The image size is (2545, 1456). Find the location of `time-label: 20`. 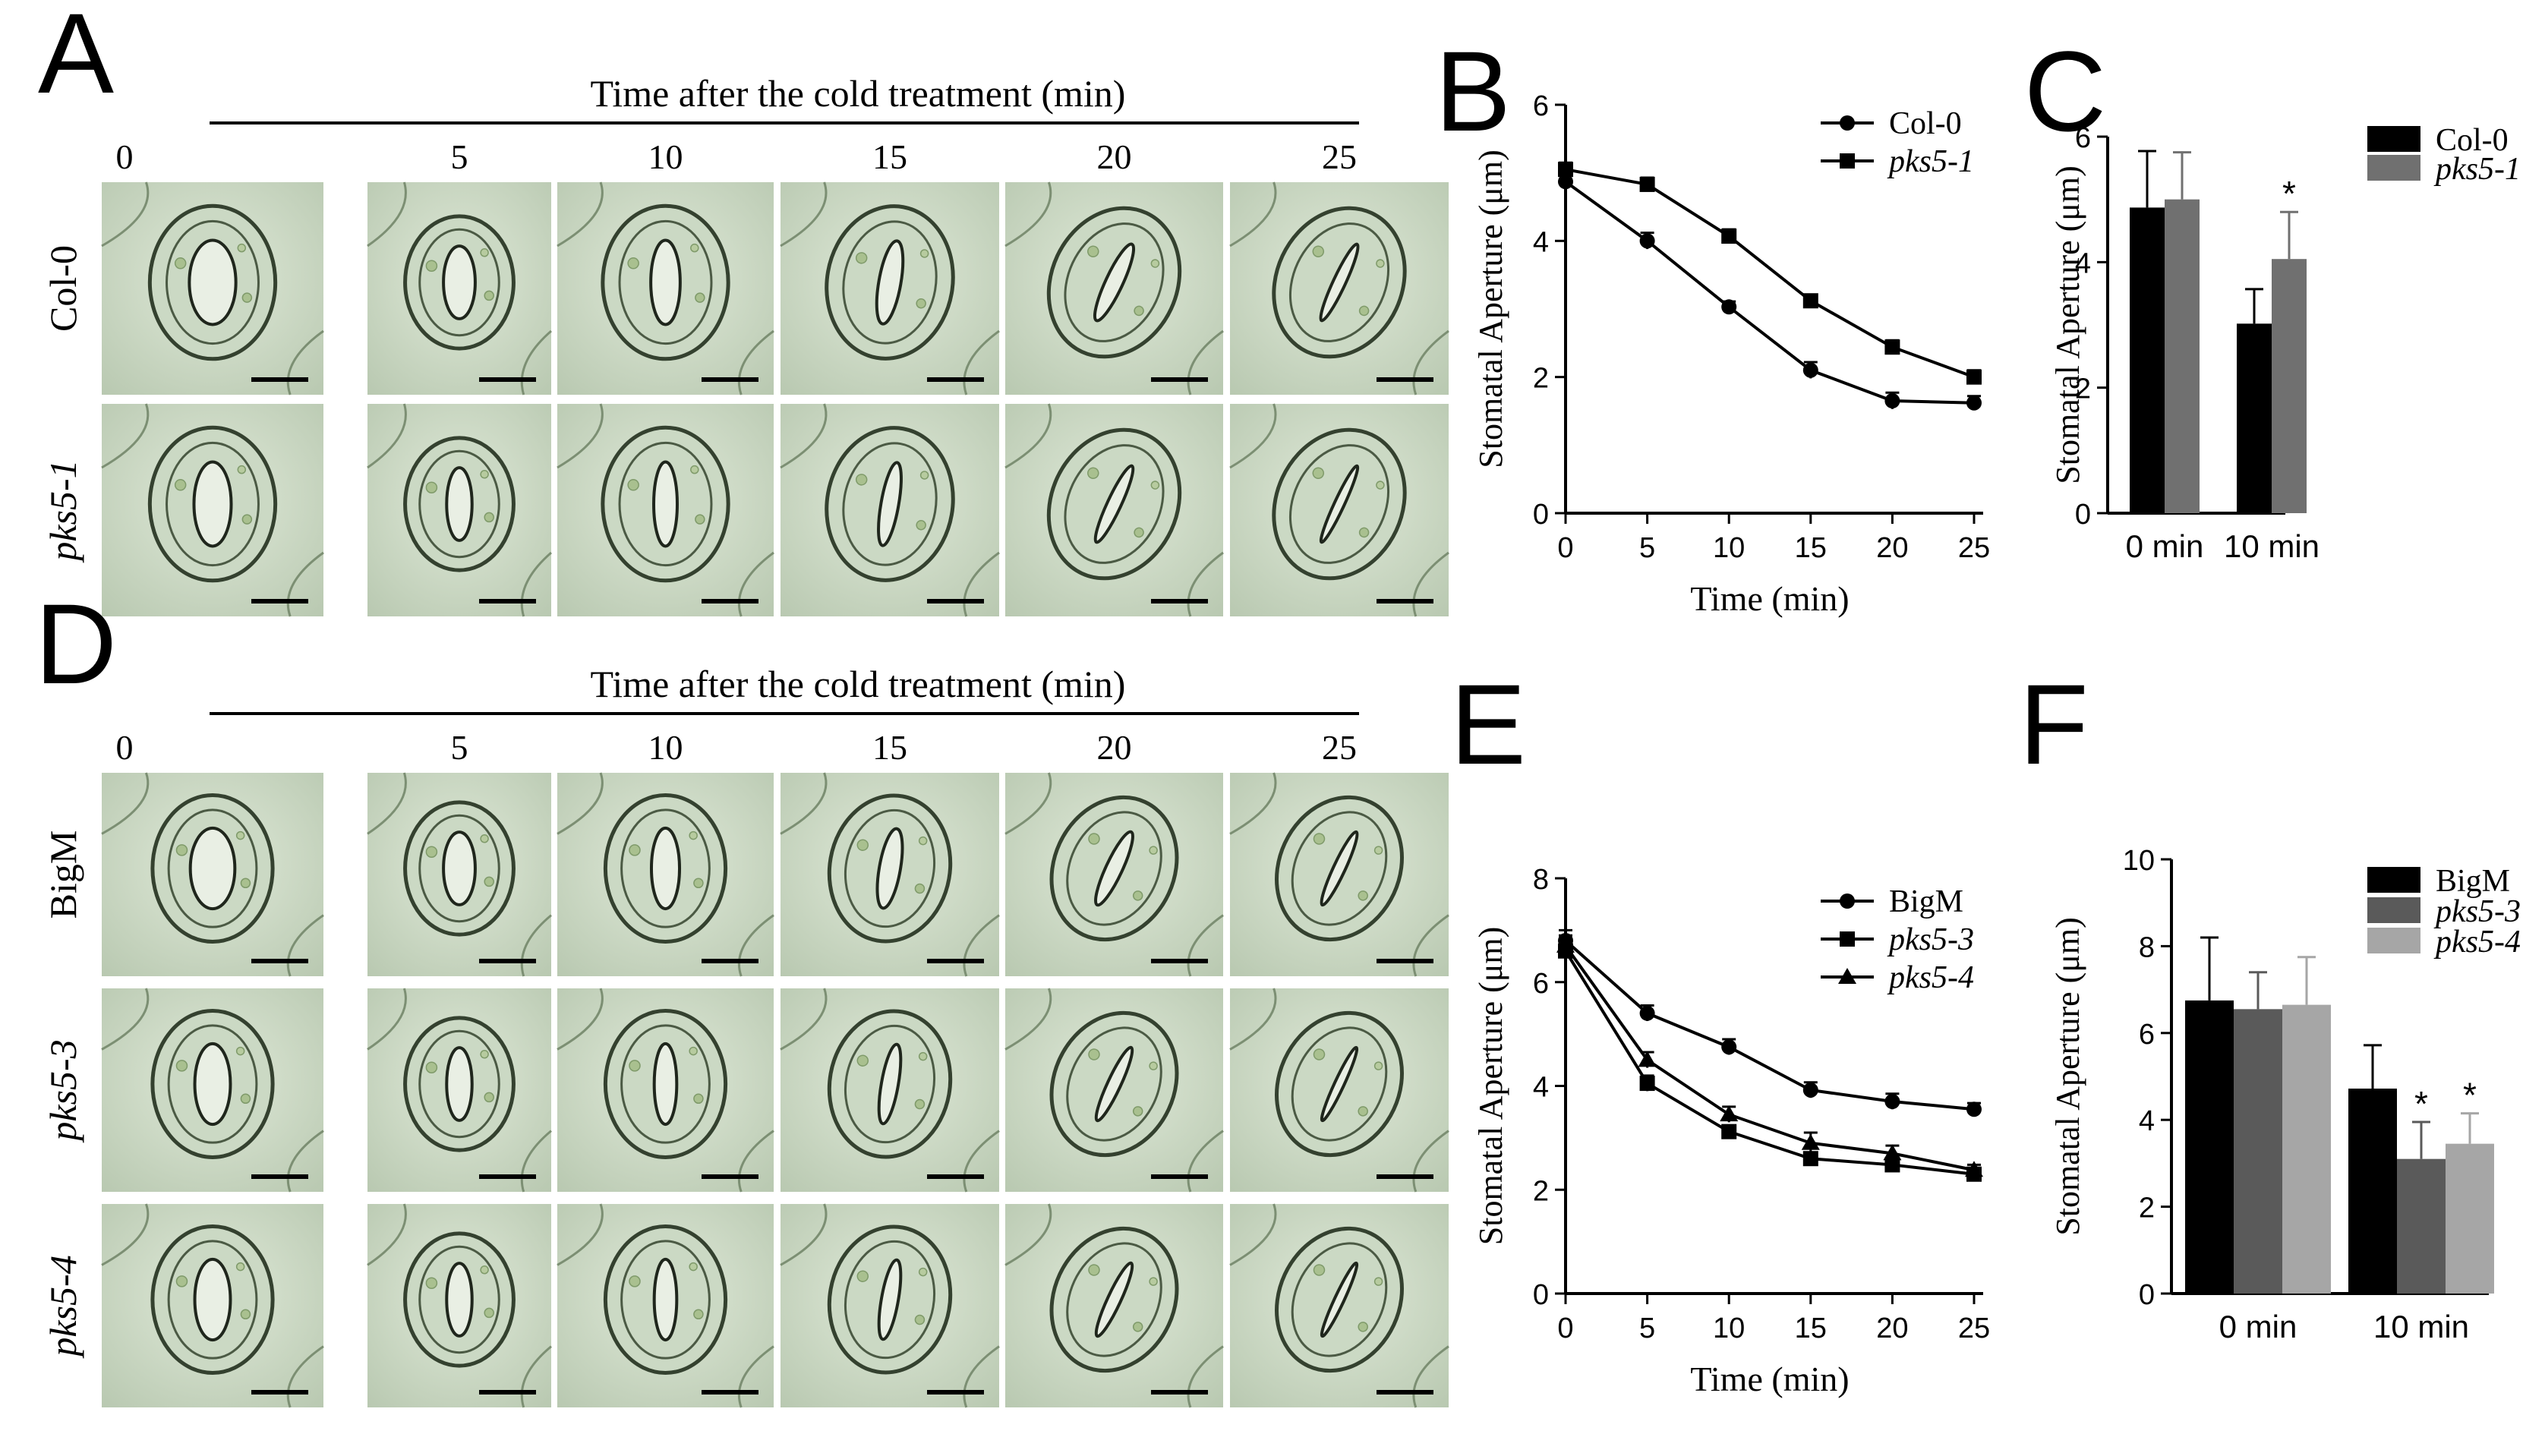

time-label: 20 is located at coordinates (1114, 747).